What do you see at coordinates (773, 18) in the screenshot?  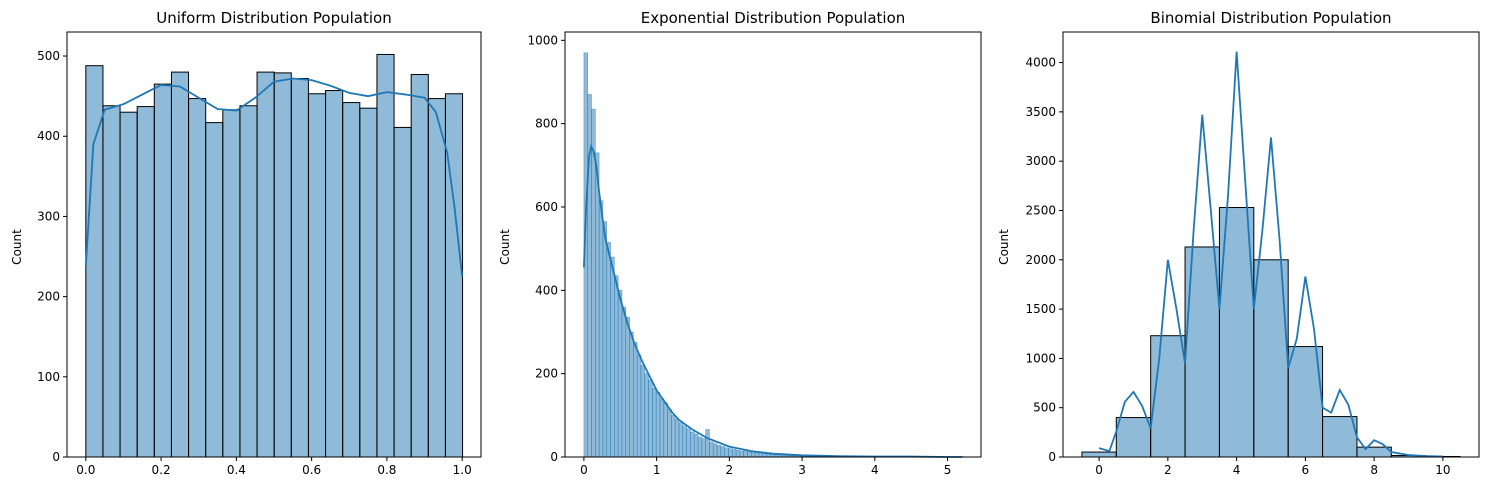 I see `chart-title: Exponential Distribution Population` at bounding box center [773, 18].